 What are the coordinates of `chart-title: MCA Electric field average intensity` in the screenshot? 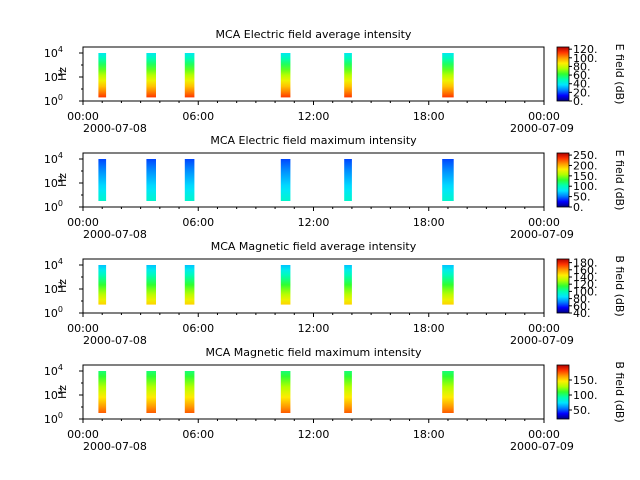 It's located at (314, 34).